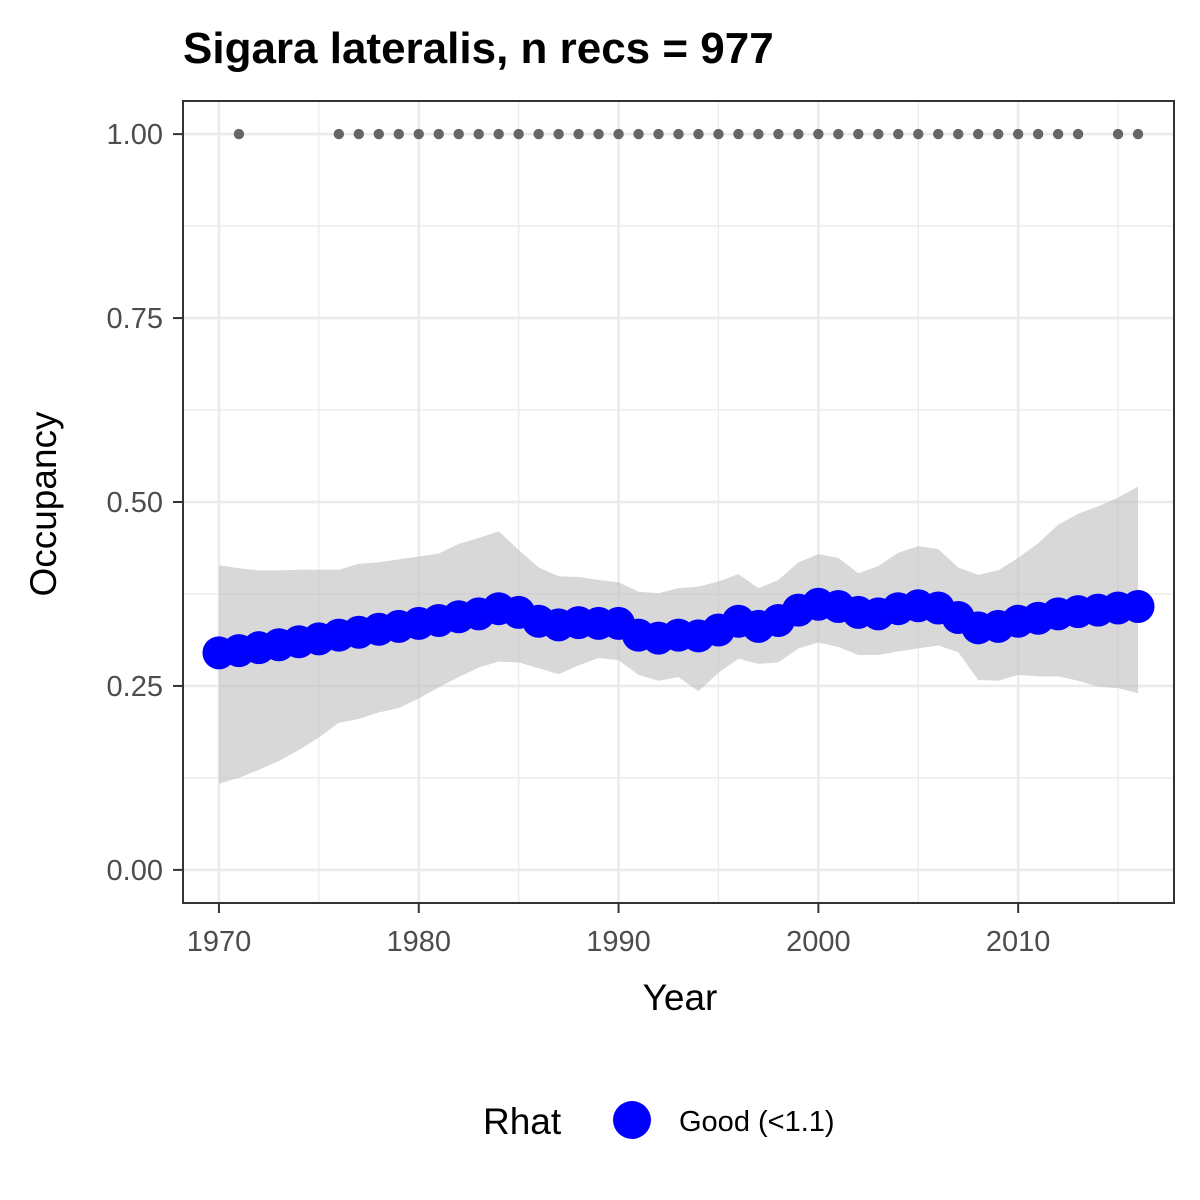 The width and height of the screenshot is (1200, 1200). Describe the element at coordinates (135, 319) in the screenshot. I see `y-tick-label: 0.75` at that location.